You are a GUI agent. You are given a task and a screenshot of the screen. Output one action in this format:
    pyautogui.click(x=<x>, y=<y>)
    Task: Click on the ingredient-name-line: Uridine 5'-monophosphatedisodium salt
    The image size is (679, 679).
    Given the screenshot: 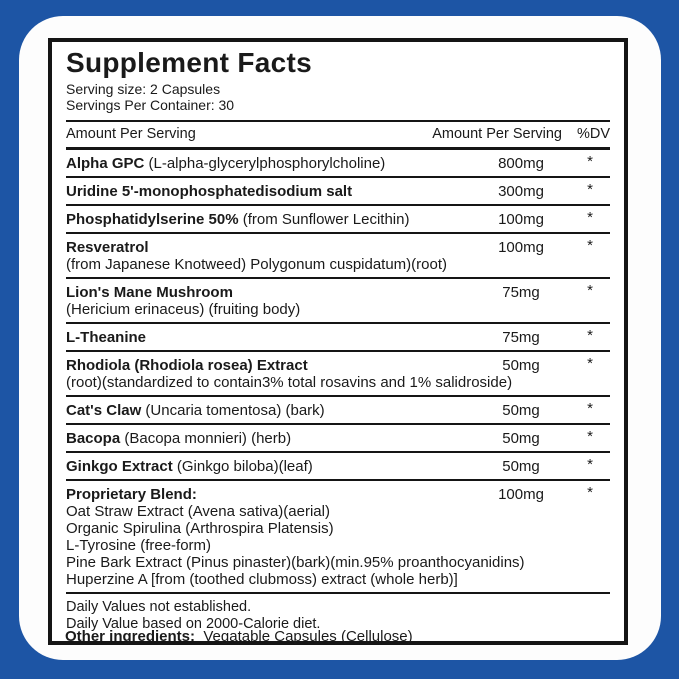 What is the action you would take?
    pyautogui.click(x=338, y=191)
    